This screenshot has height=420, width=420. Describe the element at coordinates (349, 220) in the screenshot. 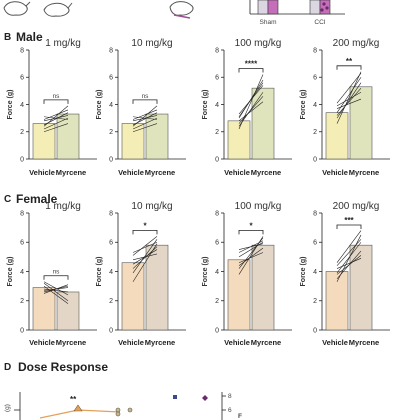

I see `significance-label: ***` at that location.